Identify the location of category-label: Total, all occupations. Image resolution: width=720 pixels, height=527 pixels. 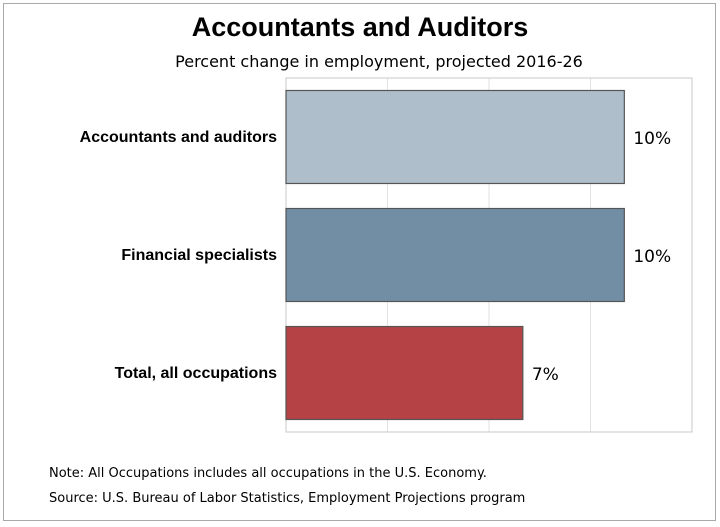
(196, 373).